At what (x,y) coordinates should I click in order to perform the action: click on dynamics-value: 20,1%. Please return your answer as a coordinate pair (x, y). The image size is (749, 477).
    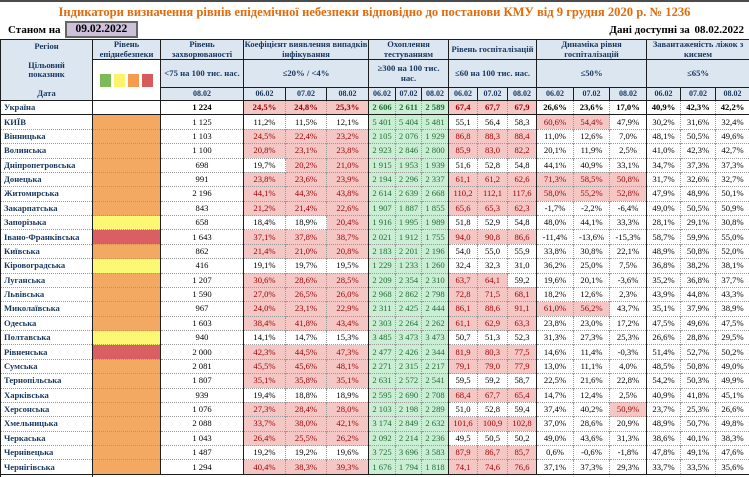
    Looking at the image, I should click on (591, 280).